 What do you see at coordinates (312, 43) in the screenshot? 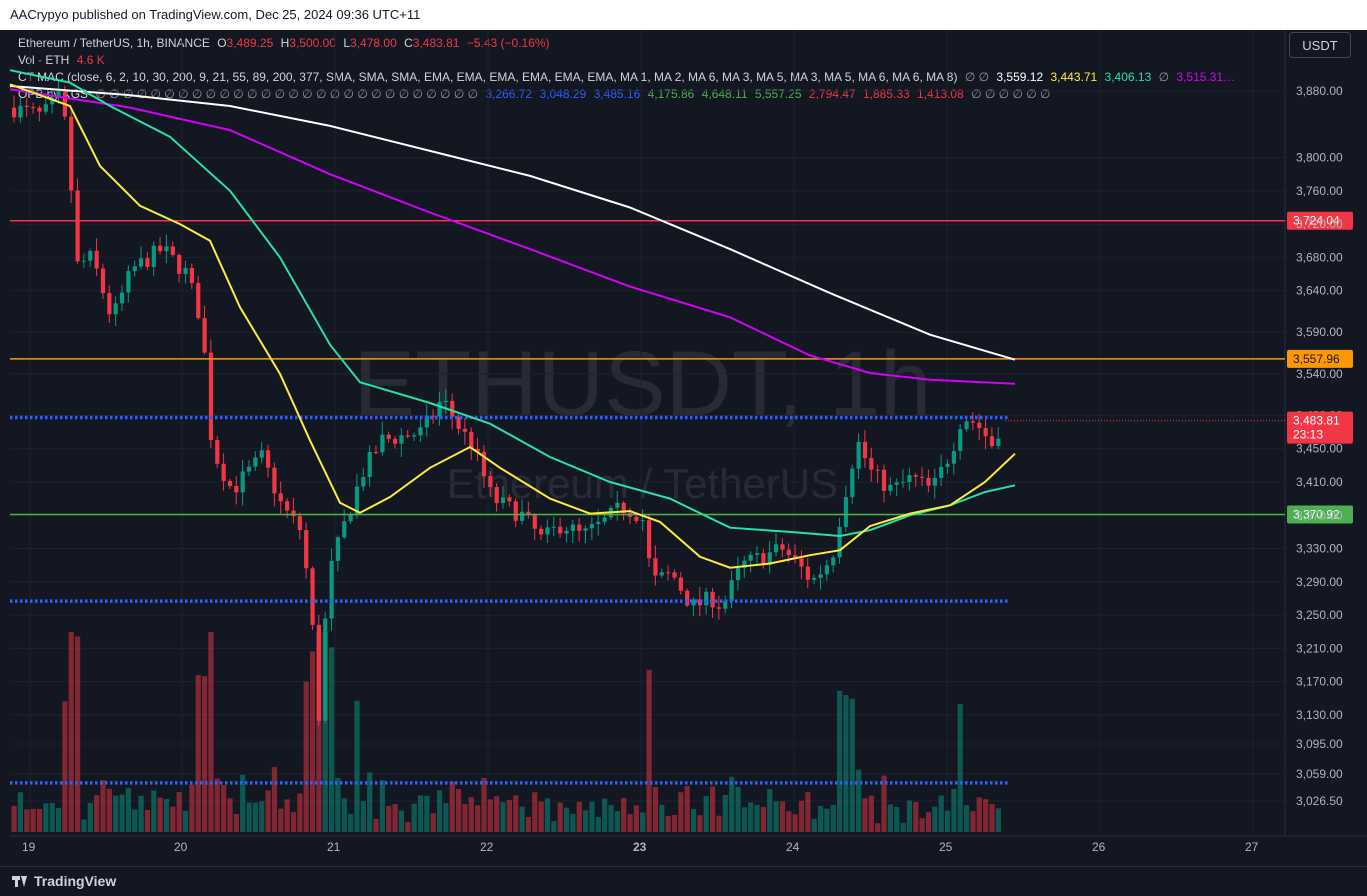
I see `high-value: 3,500.00` at bounding box center [312, 43].